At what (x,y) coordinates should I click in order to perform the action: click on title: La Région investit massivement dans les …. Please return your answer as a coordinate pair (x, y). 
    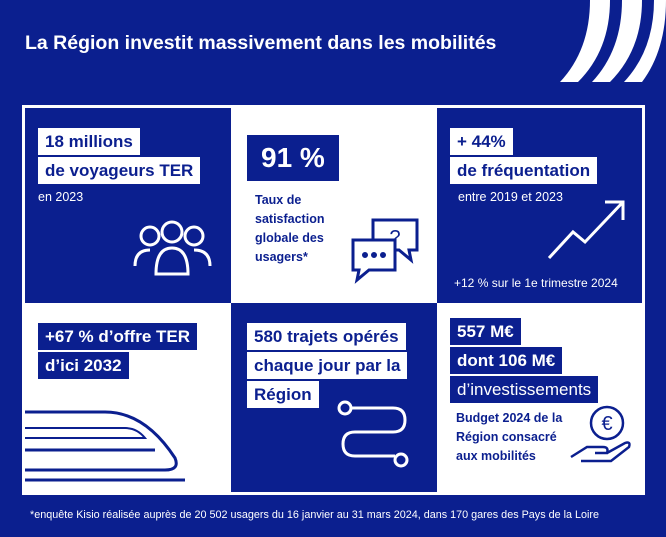
    Looking at the image, I should click on (261, 43).